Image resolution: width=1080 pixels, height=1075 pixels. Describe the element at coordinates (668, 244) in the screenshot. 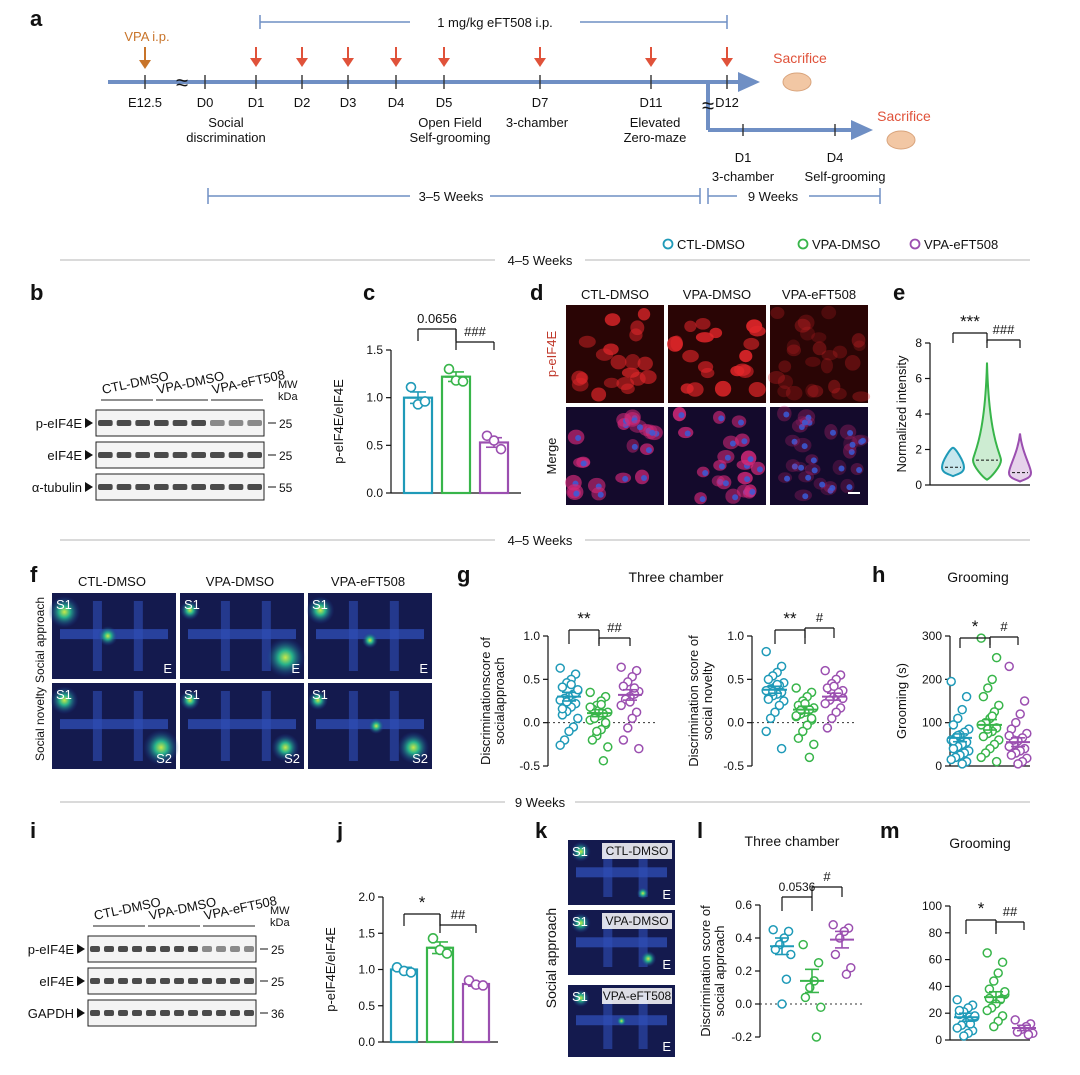

I see `legend-marker` at that location.